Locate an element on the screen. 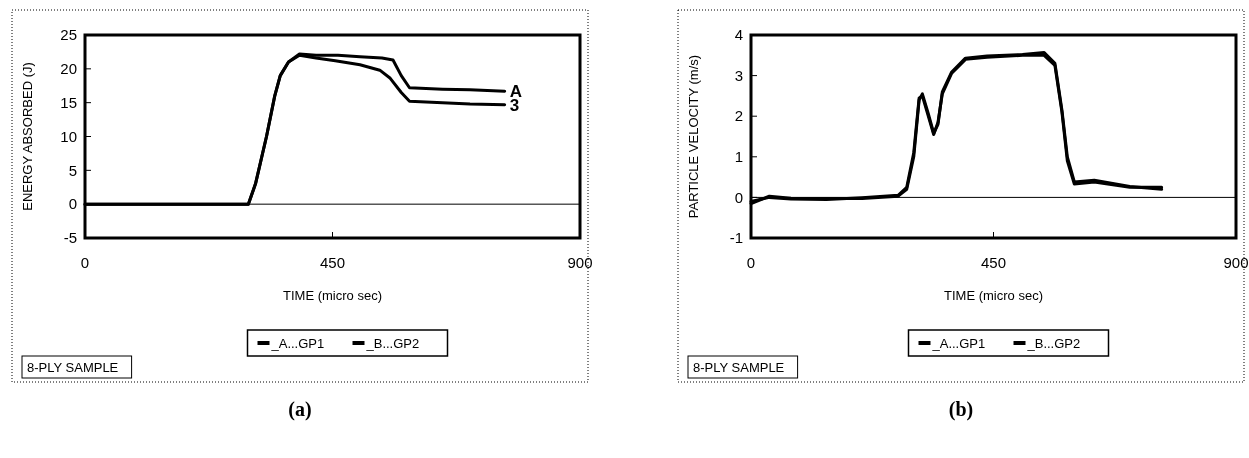 The height and width of the screenshot is (458, 1249). y-axis-title: ENERGY ABSORBED (J) is located at coordinates (27, 136).